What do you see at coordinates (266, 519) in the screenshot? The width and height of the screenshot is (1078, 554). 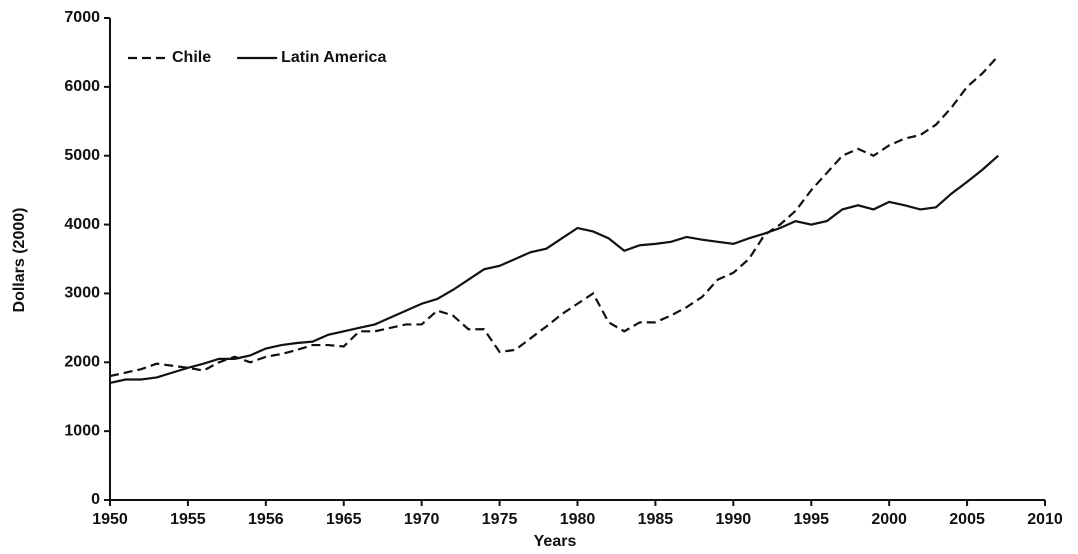 I see `x-tick-label: 1956` at bounding box center [266, 519].